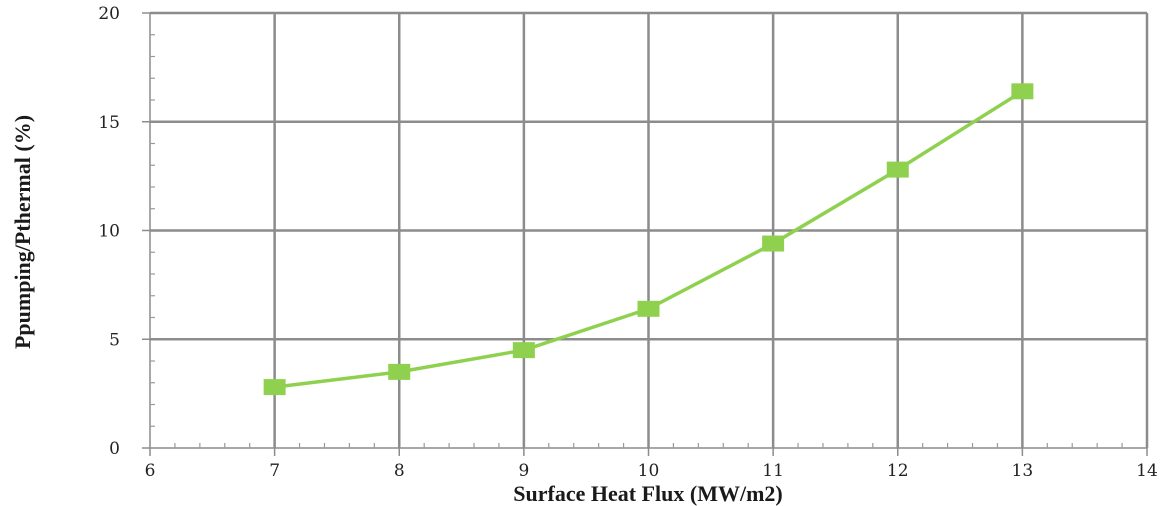 This screenshot has width=1168, height=506. I want to click on y-axis-title: Ppumping/Pthermal (%), so click(22, 232).